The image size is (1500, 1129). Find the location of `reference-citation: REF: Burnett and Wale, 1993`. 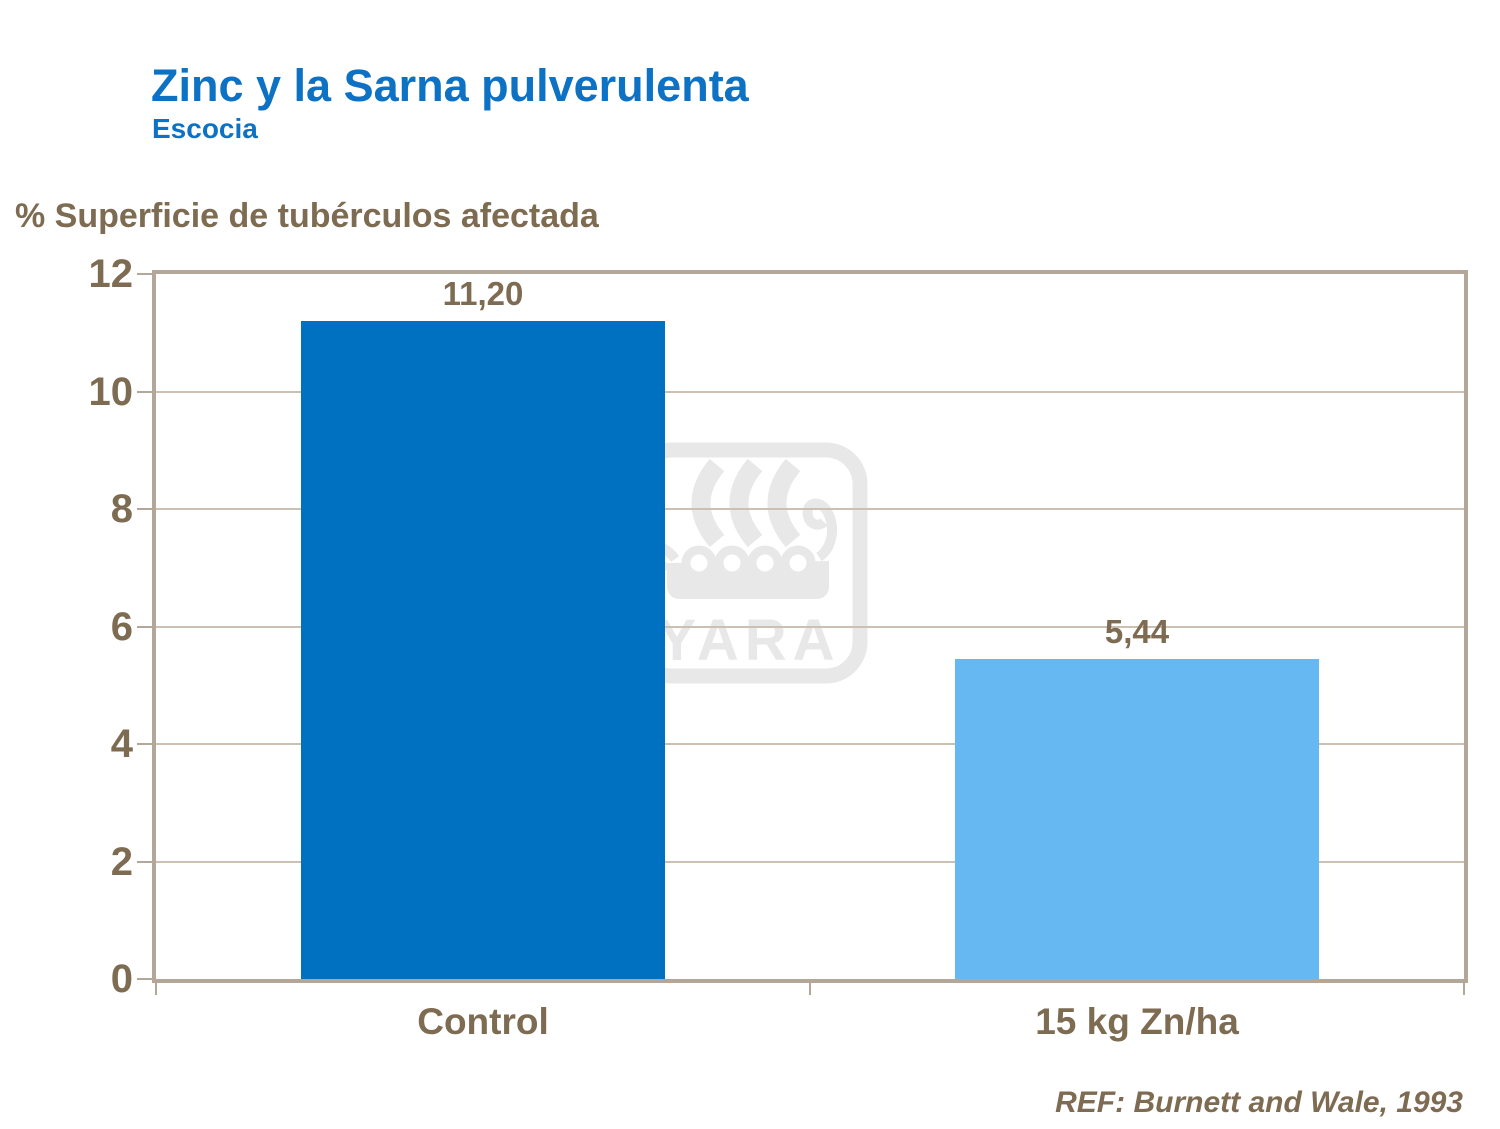

reference-citation: REF: Burnett and Wale, 1993 is located at coordinates (1259, 1102).